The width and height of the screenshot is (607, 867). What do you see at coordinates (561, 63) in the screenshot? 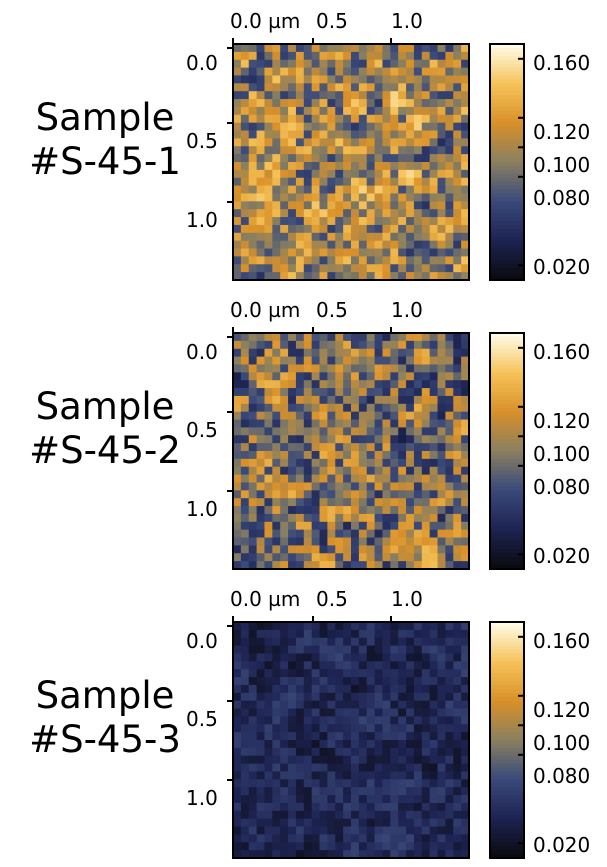
I see `colorbar-tick-label: 0.160` at bounding box center [561, 63].